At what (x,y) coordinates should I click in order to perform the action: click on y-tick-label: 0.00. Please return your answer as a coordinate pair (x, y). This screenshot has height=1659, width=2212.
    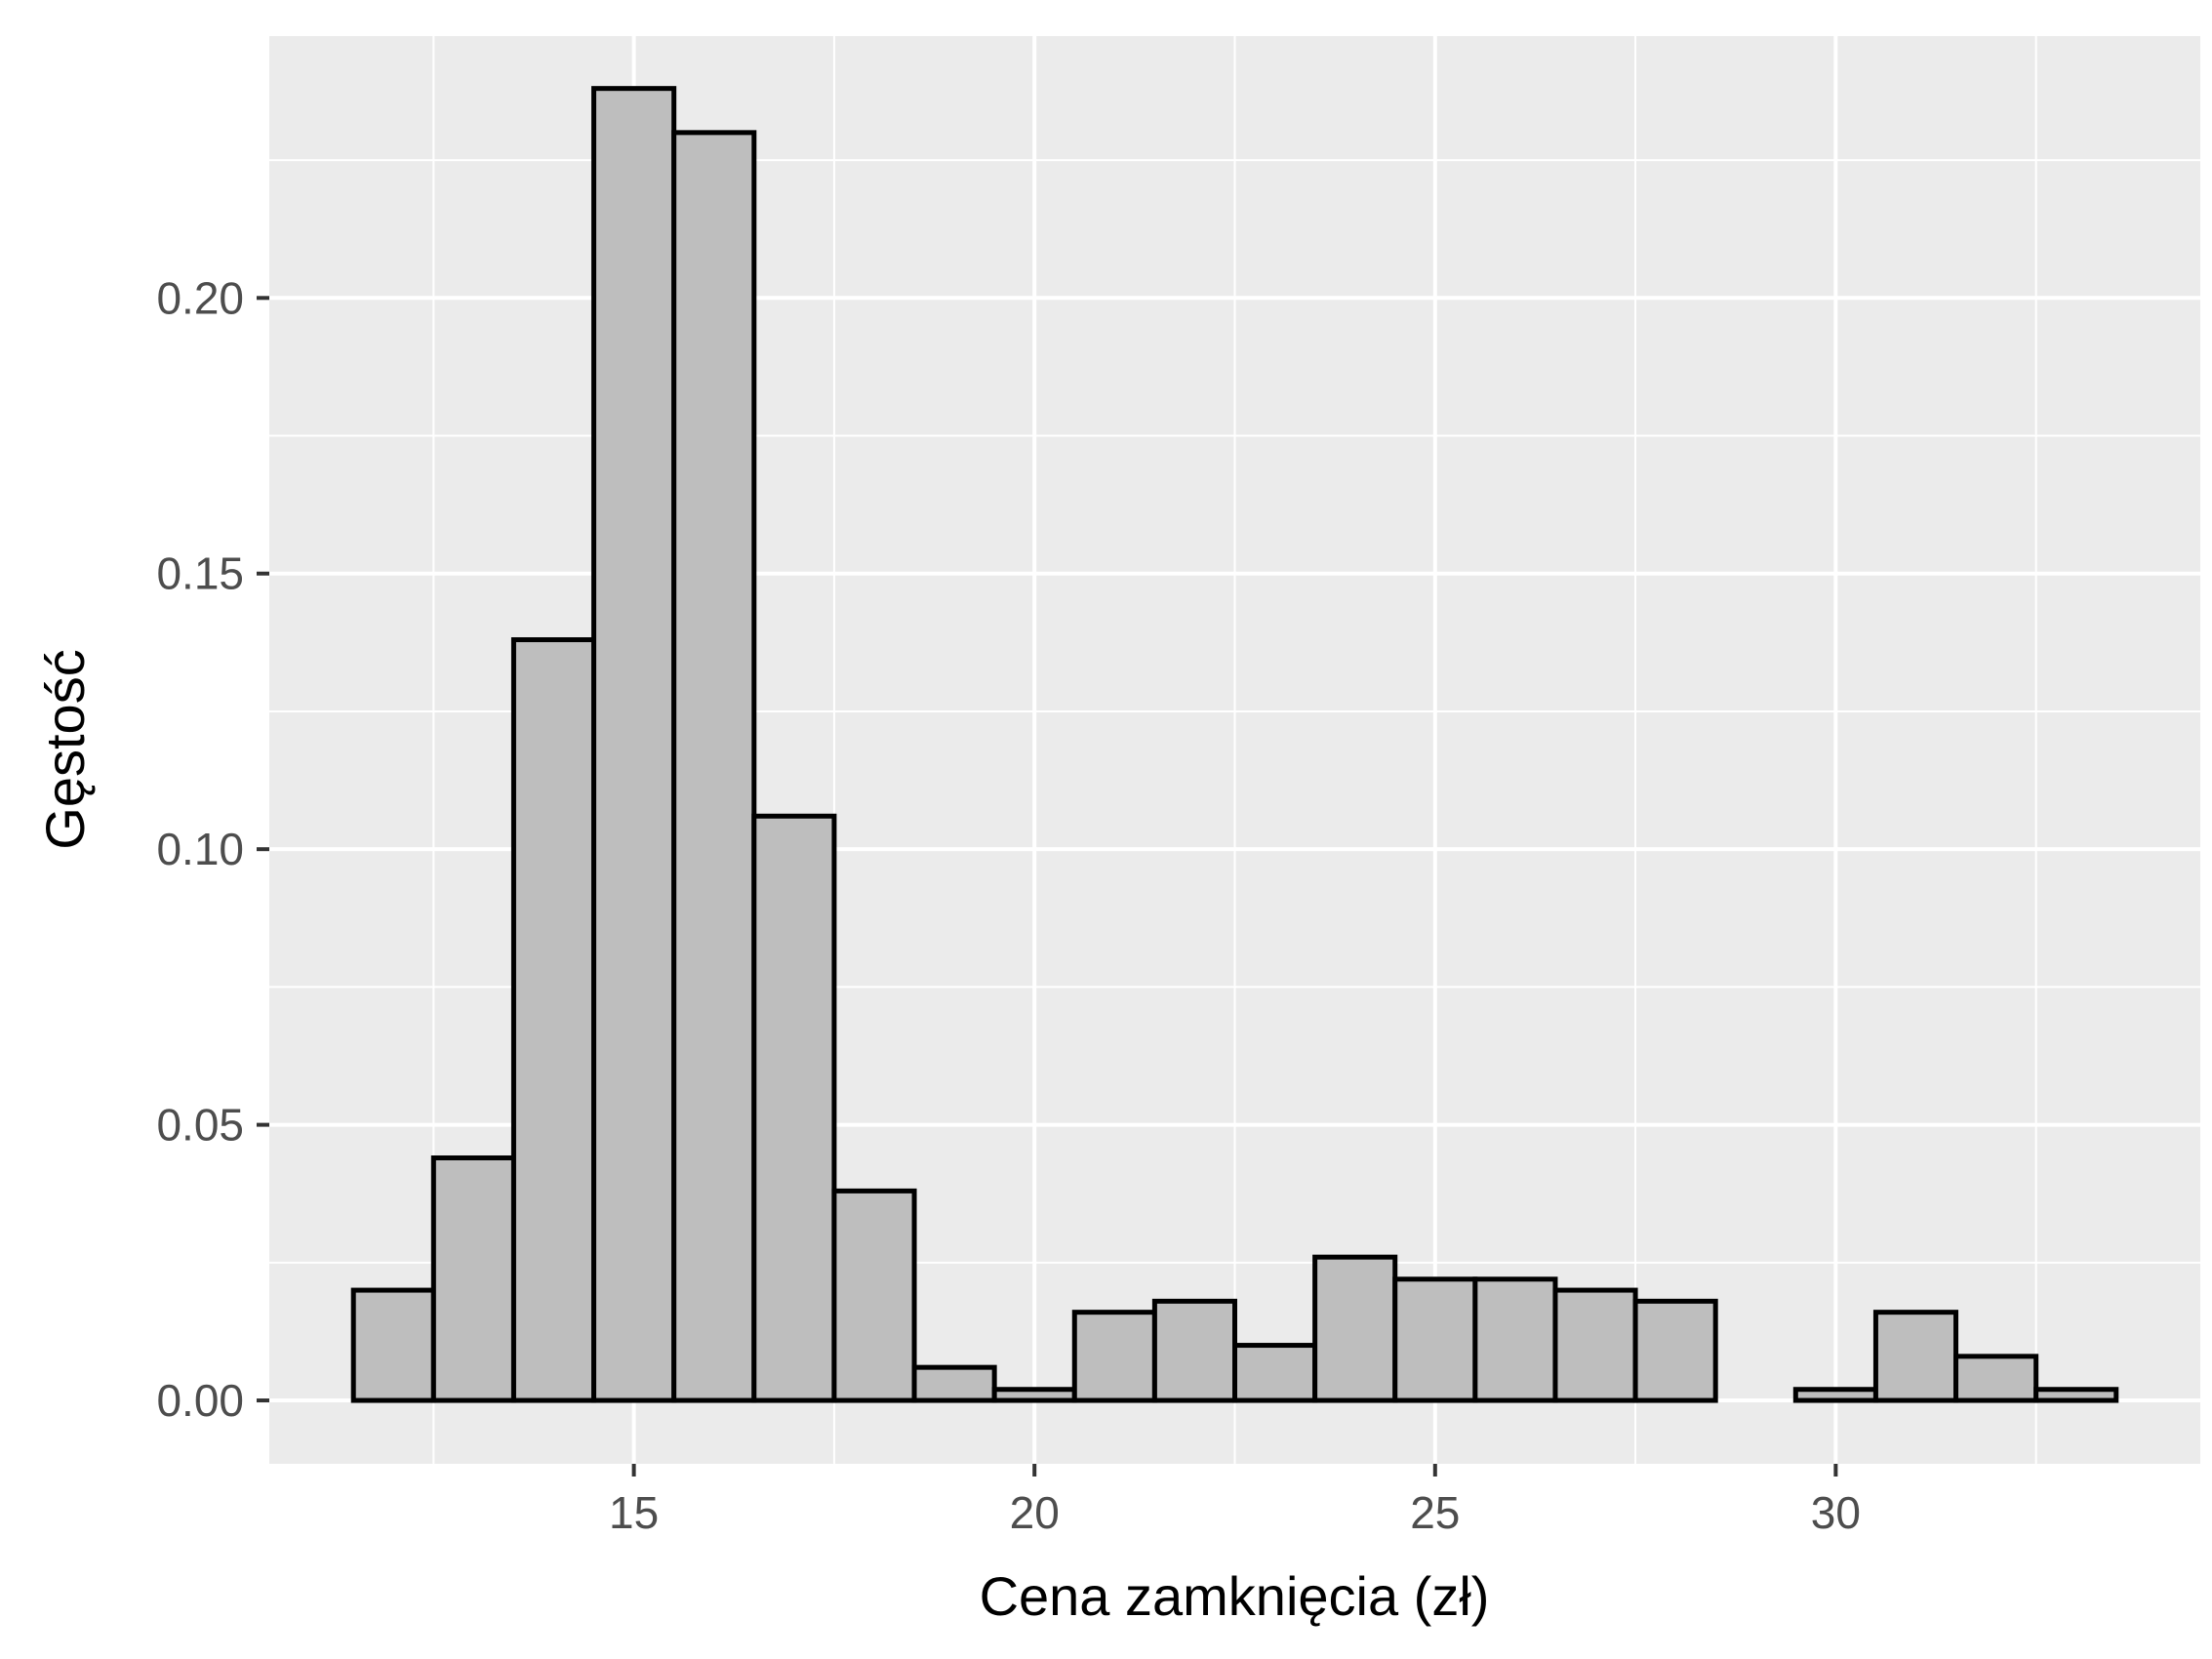
    Looking at the image, I should click on (200, 1400).